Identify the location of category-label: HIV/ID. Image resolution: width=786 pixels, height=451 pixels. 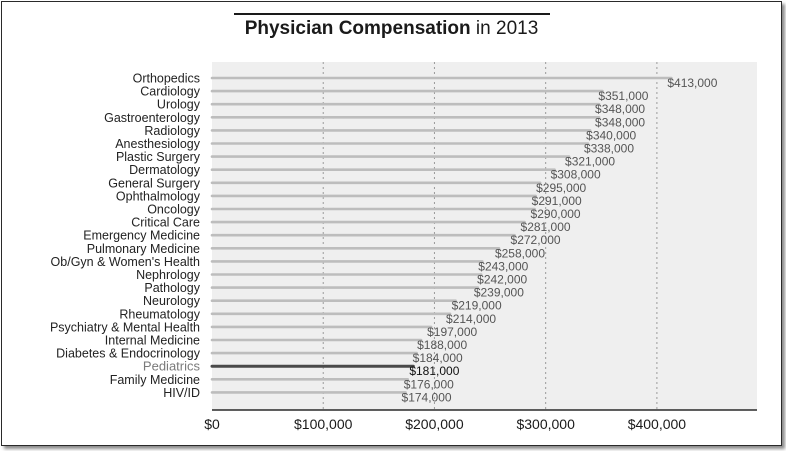
(181, 393).